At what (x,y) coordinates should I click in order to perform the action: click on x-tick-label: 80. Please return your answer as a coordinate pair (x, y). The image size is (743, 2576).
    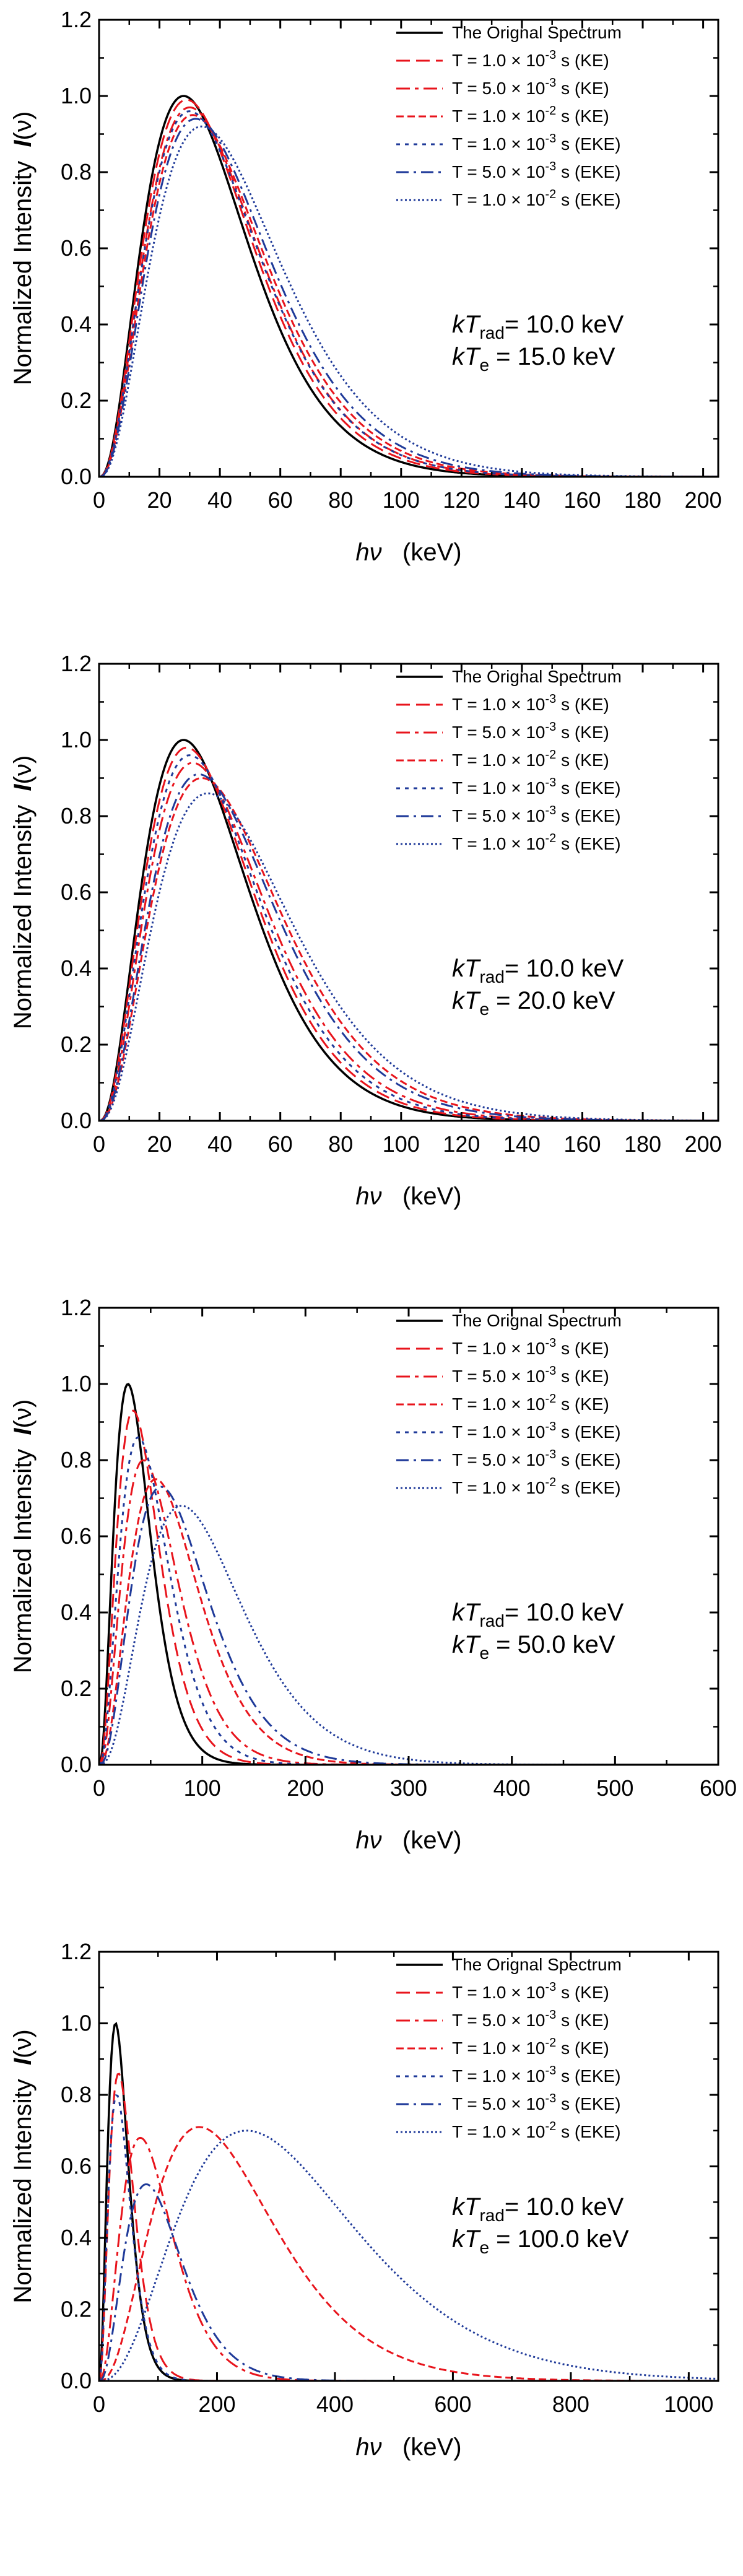
    Looking at the image, I should click on (340, 500).